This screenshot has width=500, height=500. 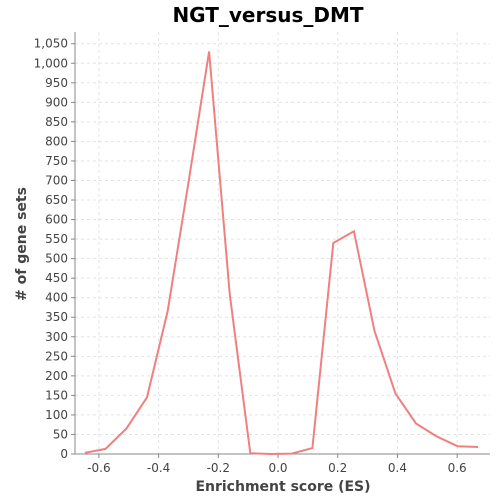 I want to click on x-tick-label: -0.2, so click(x=218, y=468).